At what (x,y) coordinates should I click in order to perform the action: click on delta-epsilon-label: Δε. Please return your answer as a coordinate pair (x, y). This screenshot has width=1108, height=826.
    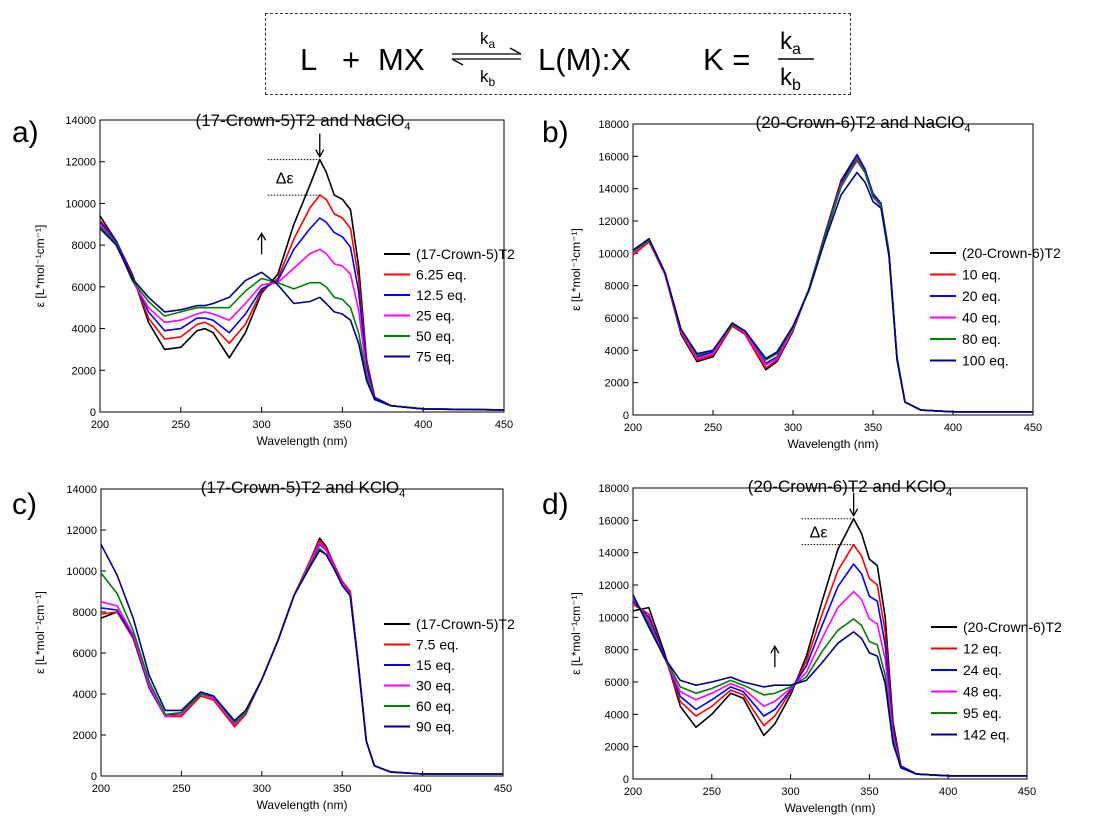
    Looking at the image, I should click on (285, 178).